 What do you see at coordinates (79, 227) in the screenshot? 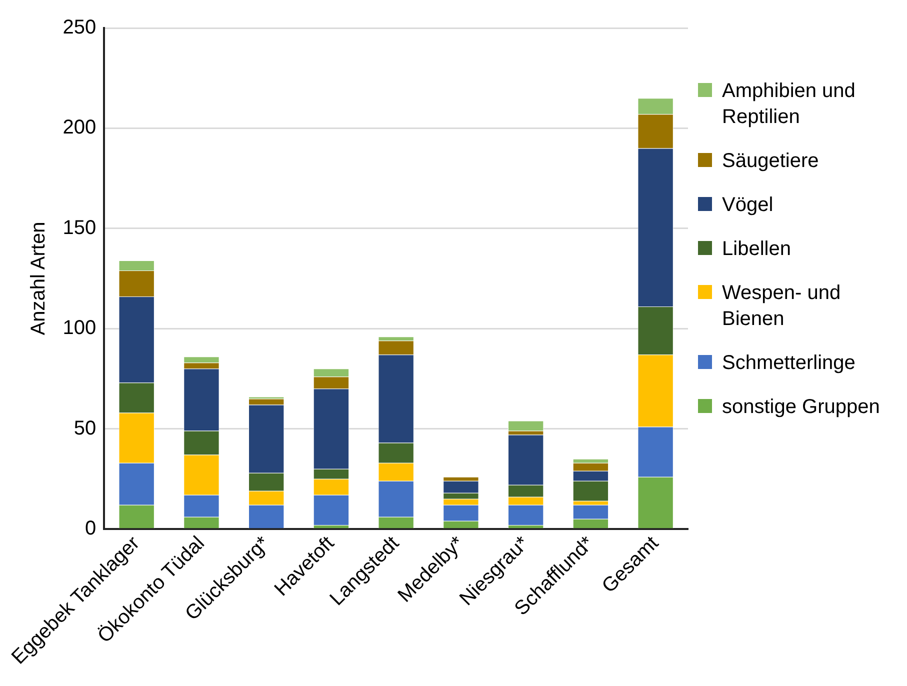
I see `y-tick-label: 150` at bounding box center [79, 227].